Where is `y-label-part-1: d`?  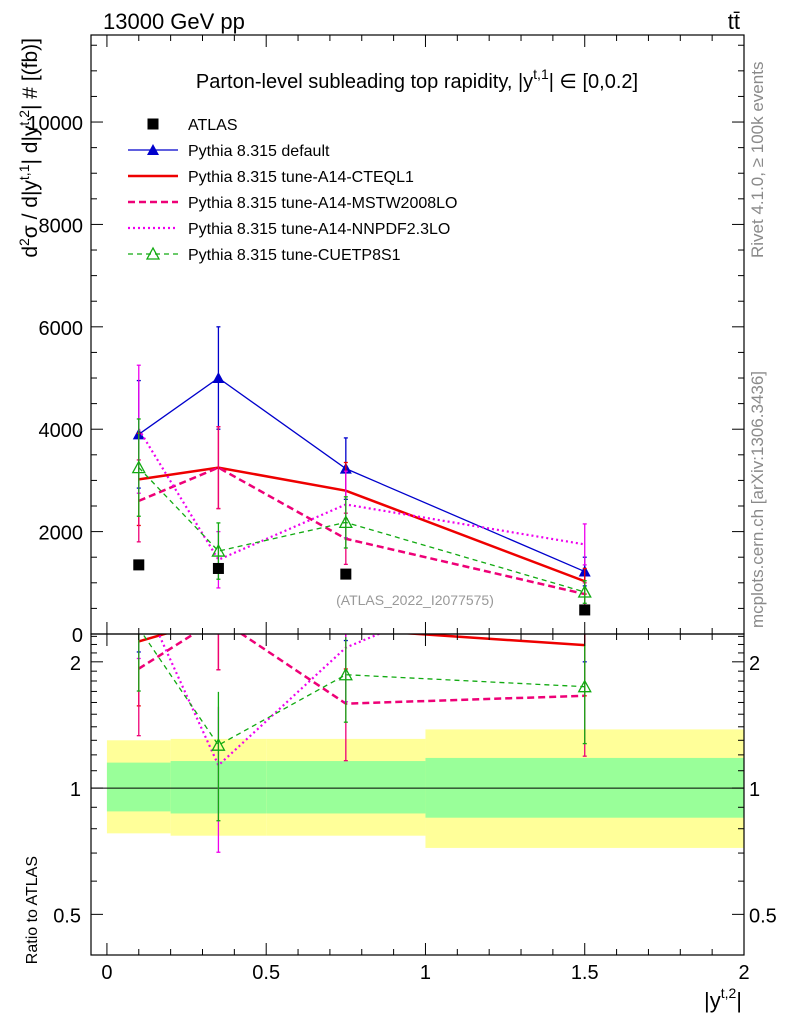 y-label-part-1: d is located at coordinates (30, 252).